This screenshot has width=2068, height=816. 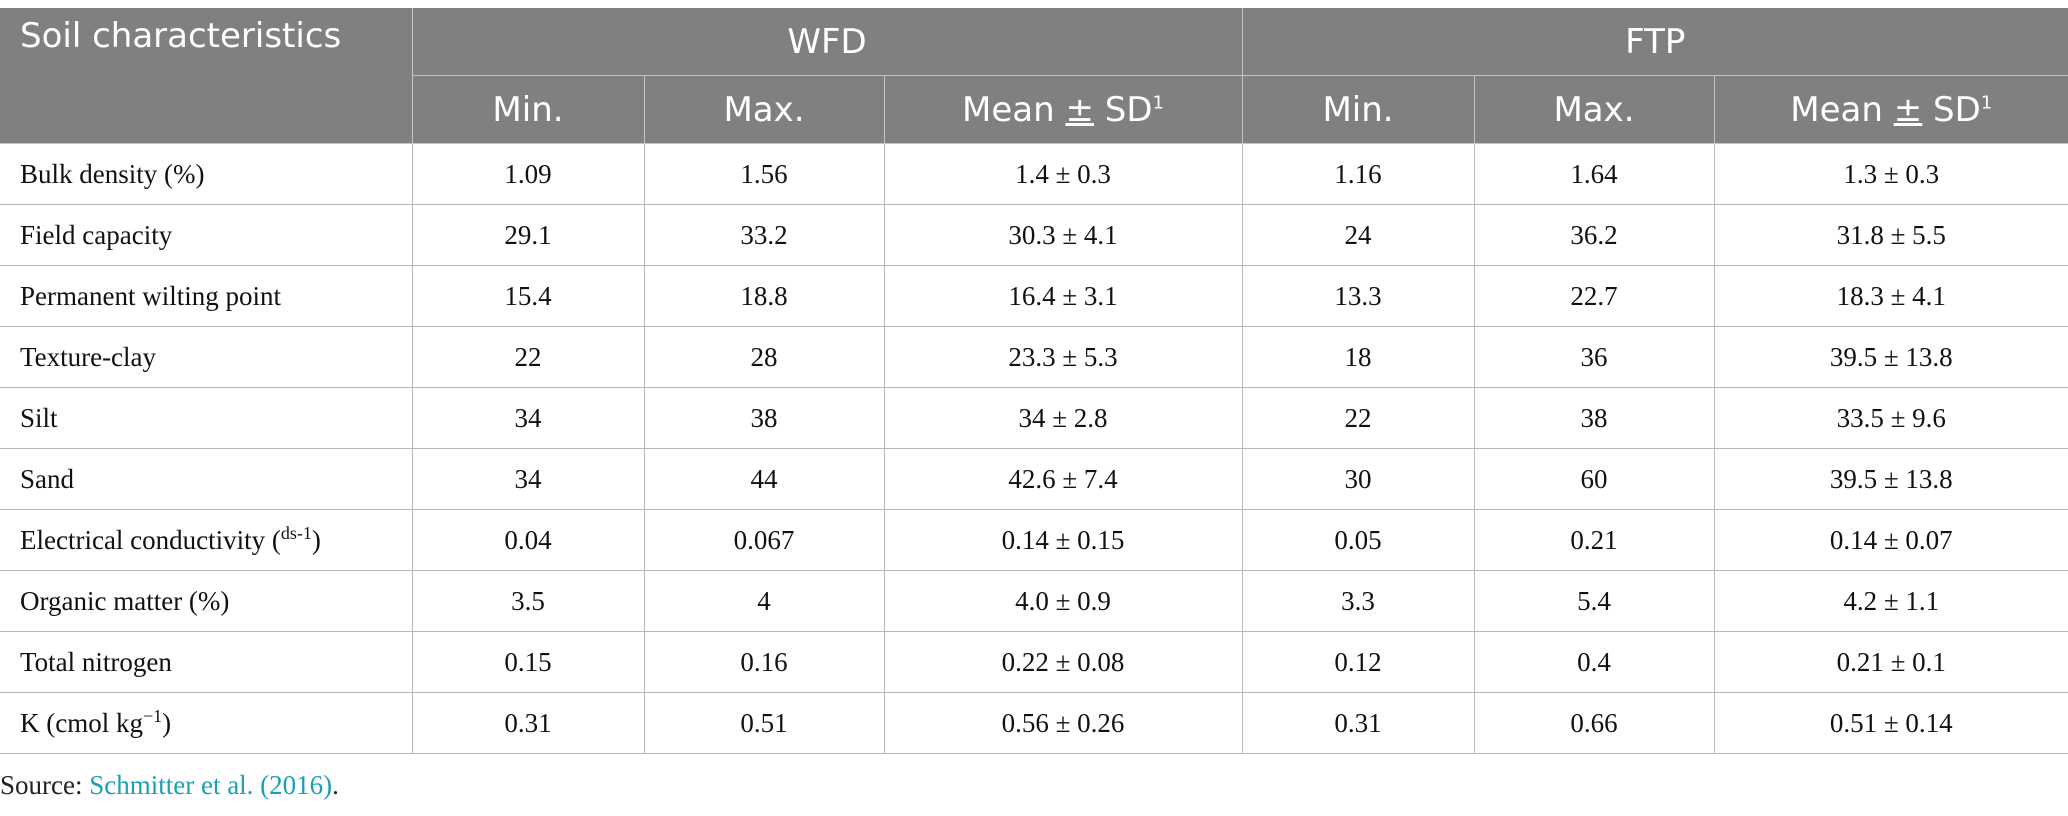 I want to click on cell-ftp-min: 18, so click(x=1358, y=357).